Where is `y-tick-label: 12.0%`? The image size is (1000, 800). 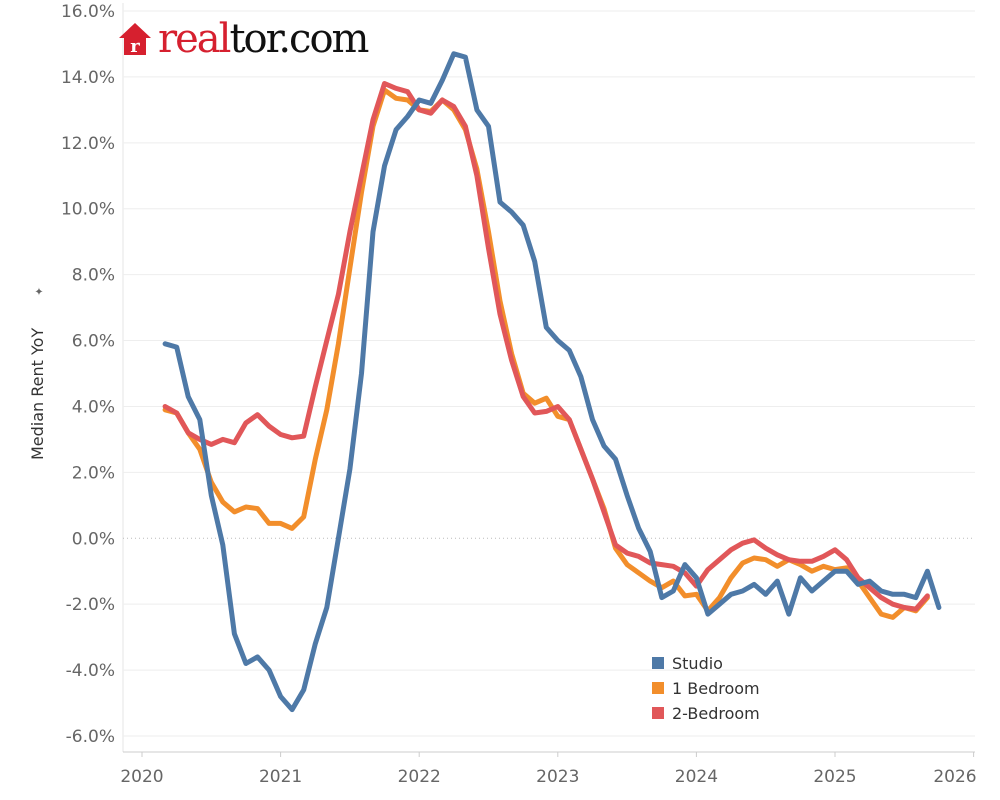 y-tick-label: 12.0% is located at coordinates (88, 144).